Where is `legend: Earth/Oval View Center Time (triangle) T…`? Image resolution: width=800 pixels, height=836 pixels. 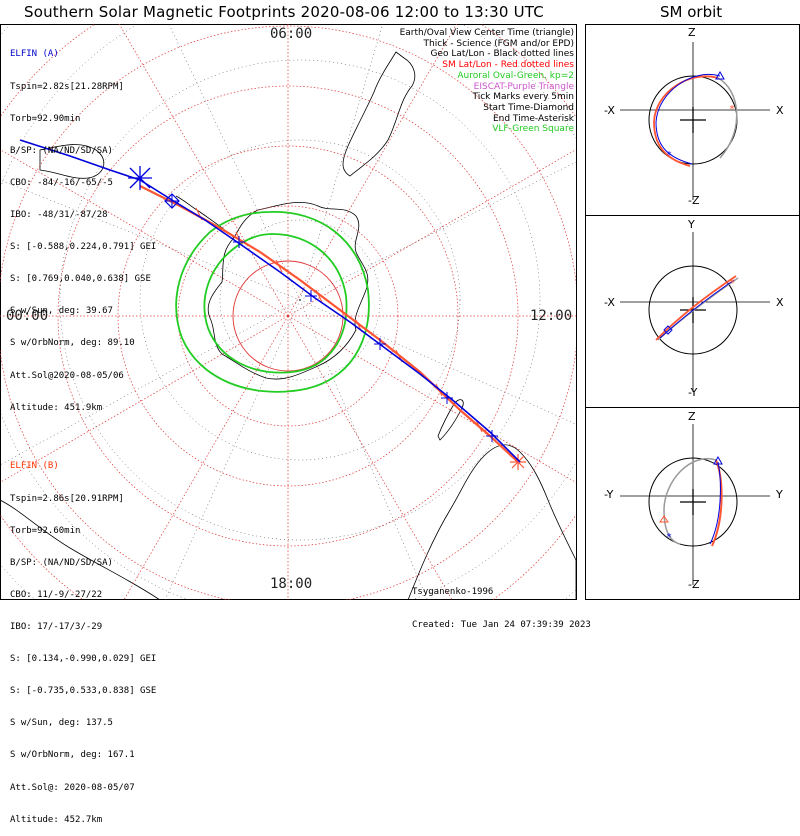 legend: Earth/Oval View Center Time (triangle) T… is located at coordinates (487, 81).